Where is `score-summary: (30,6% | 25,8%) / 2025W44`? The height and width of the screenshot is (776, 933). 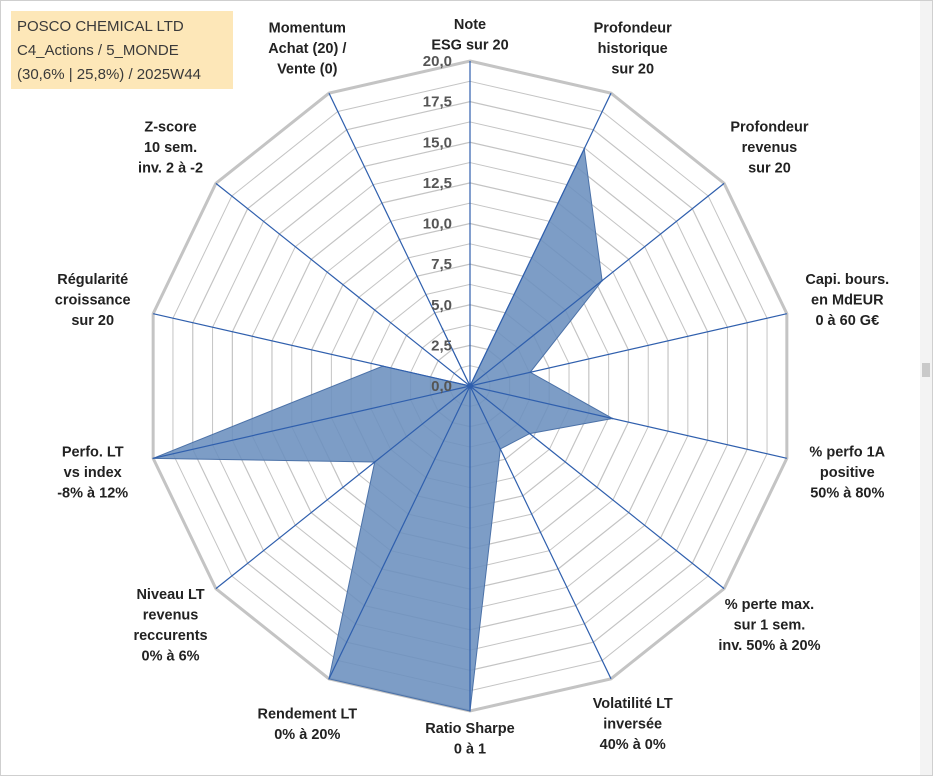
score-summary: (30,6% | 25,8%) / 2025W44 is located at coordinates (109, 74).